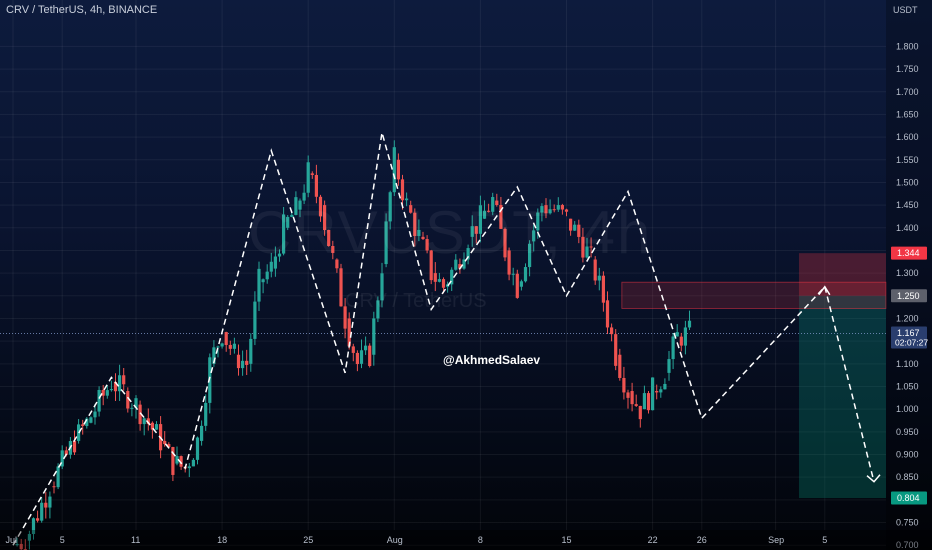 The height and width of the screenshot is (550, 932). I want to click on target-badge, so click(909, 498).